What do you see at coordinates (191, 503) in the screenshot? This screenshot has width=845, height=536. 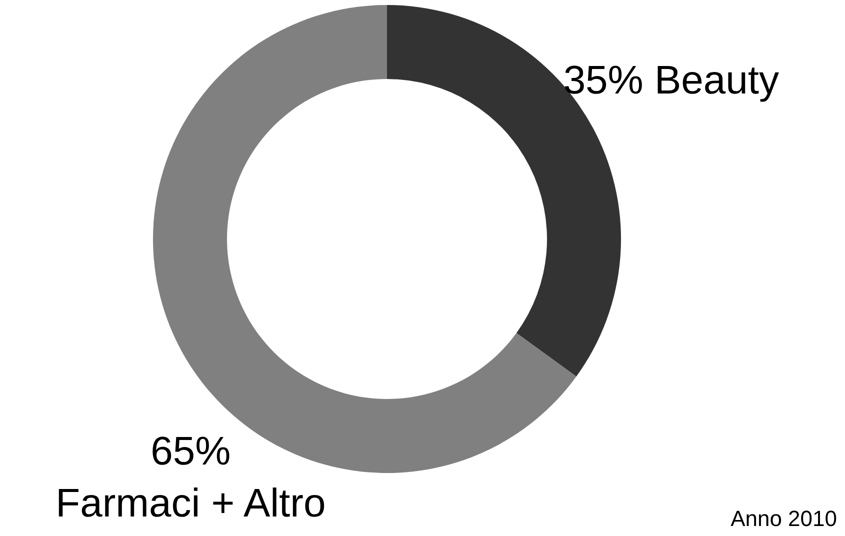 I see `slice-label: Farmaci + Altro` at bounding box center [191, 503].